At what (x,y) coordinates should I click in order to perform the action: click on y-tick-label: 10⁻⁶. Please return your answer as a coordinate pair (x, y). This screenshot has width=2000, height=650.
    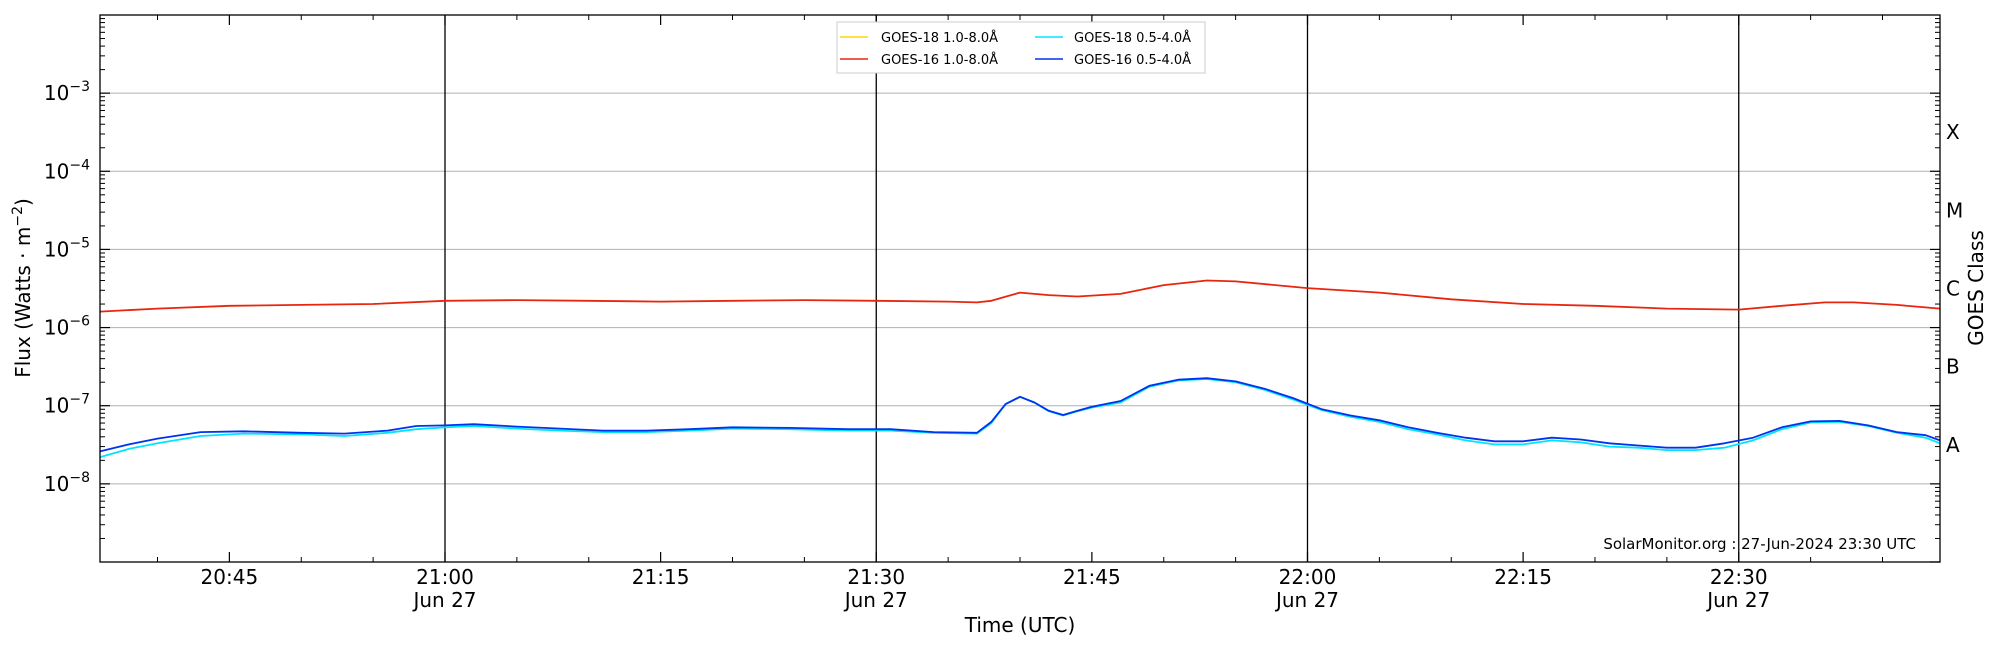
    Looking at the image, I should click on (67, 327).